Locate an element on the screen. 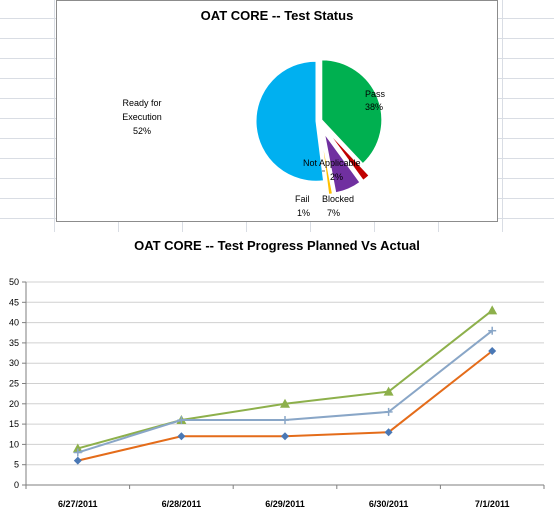  y-tick-label: 10 is located at coordinates (14, 444).